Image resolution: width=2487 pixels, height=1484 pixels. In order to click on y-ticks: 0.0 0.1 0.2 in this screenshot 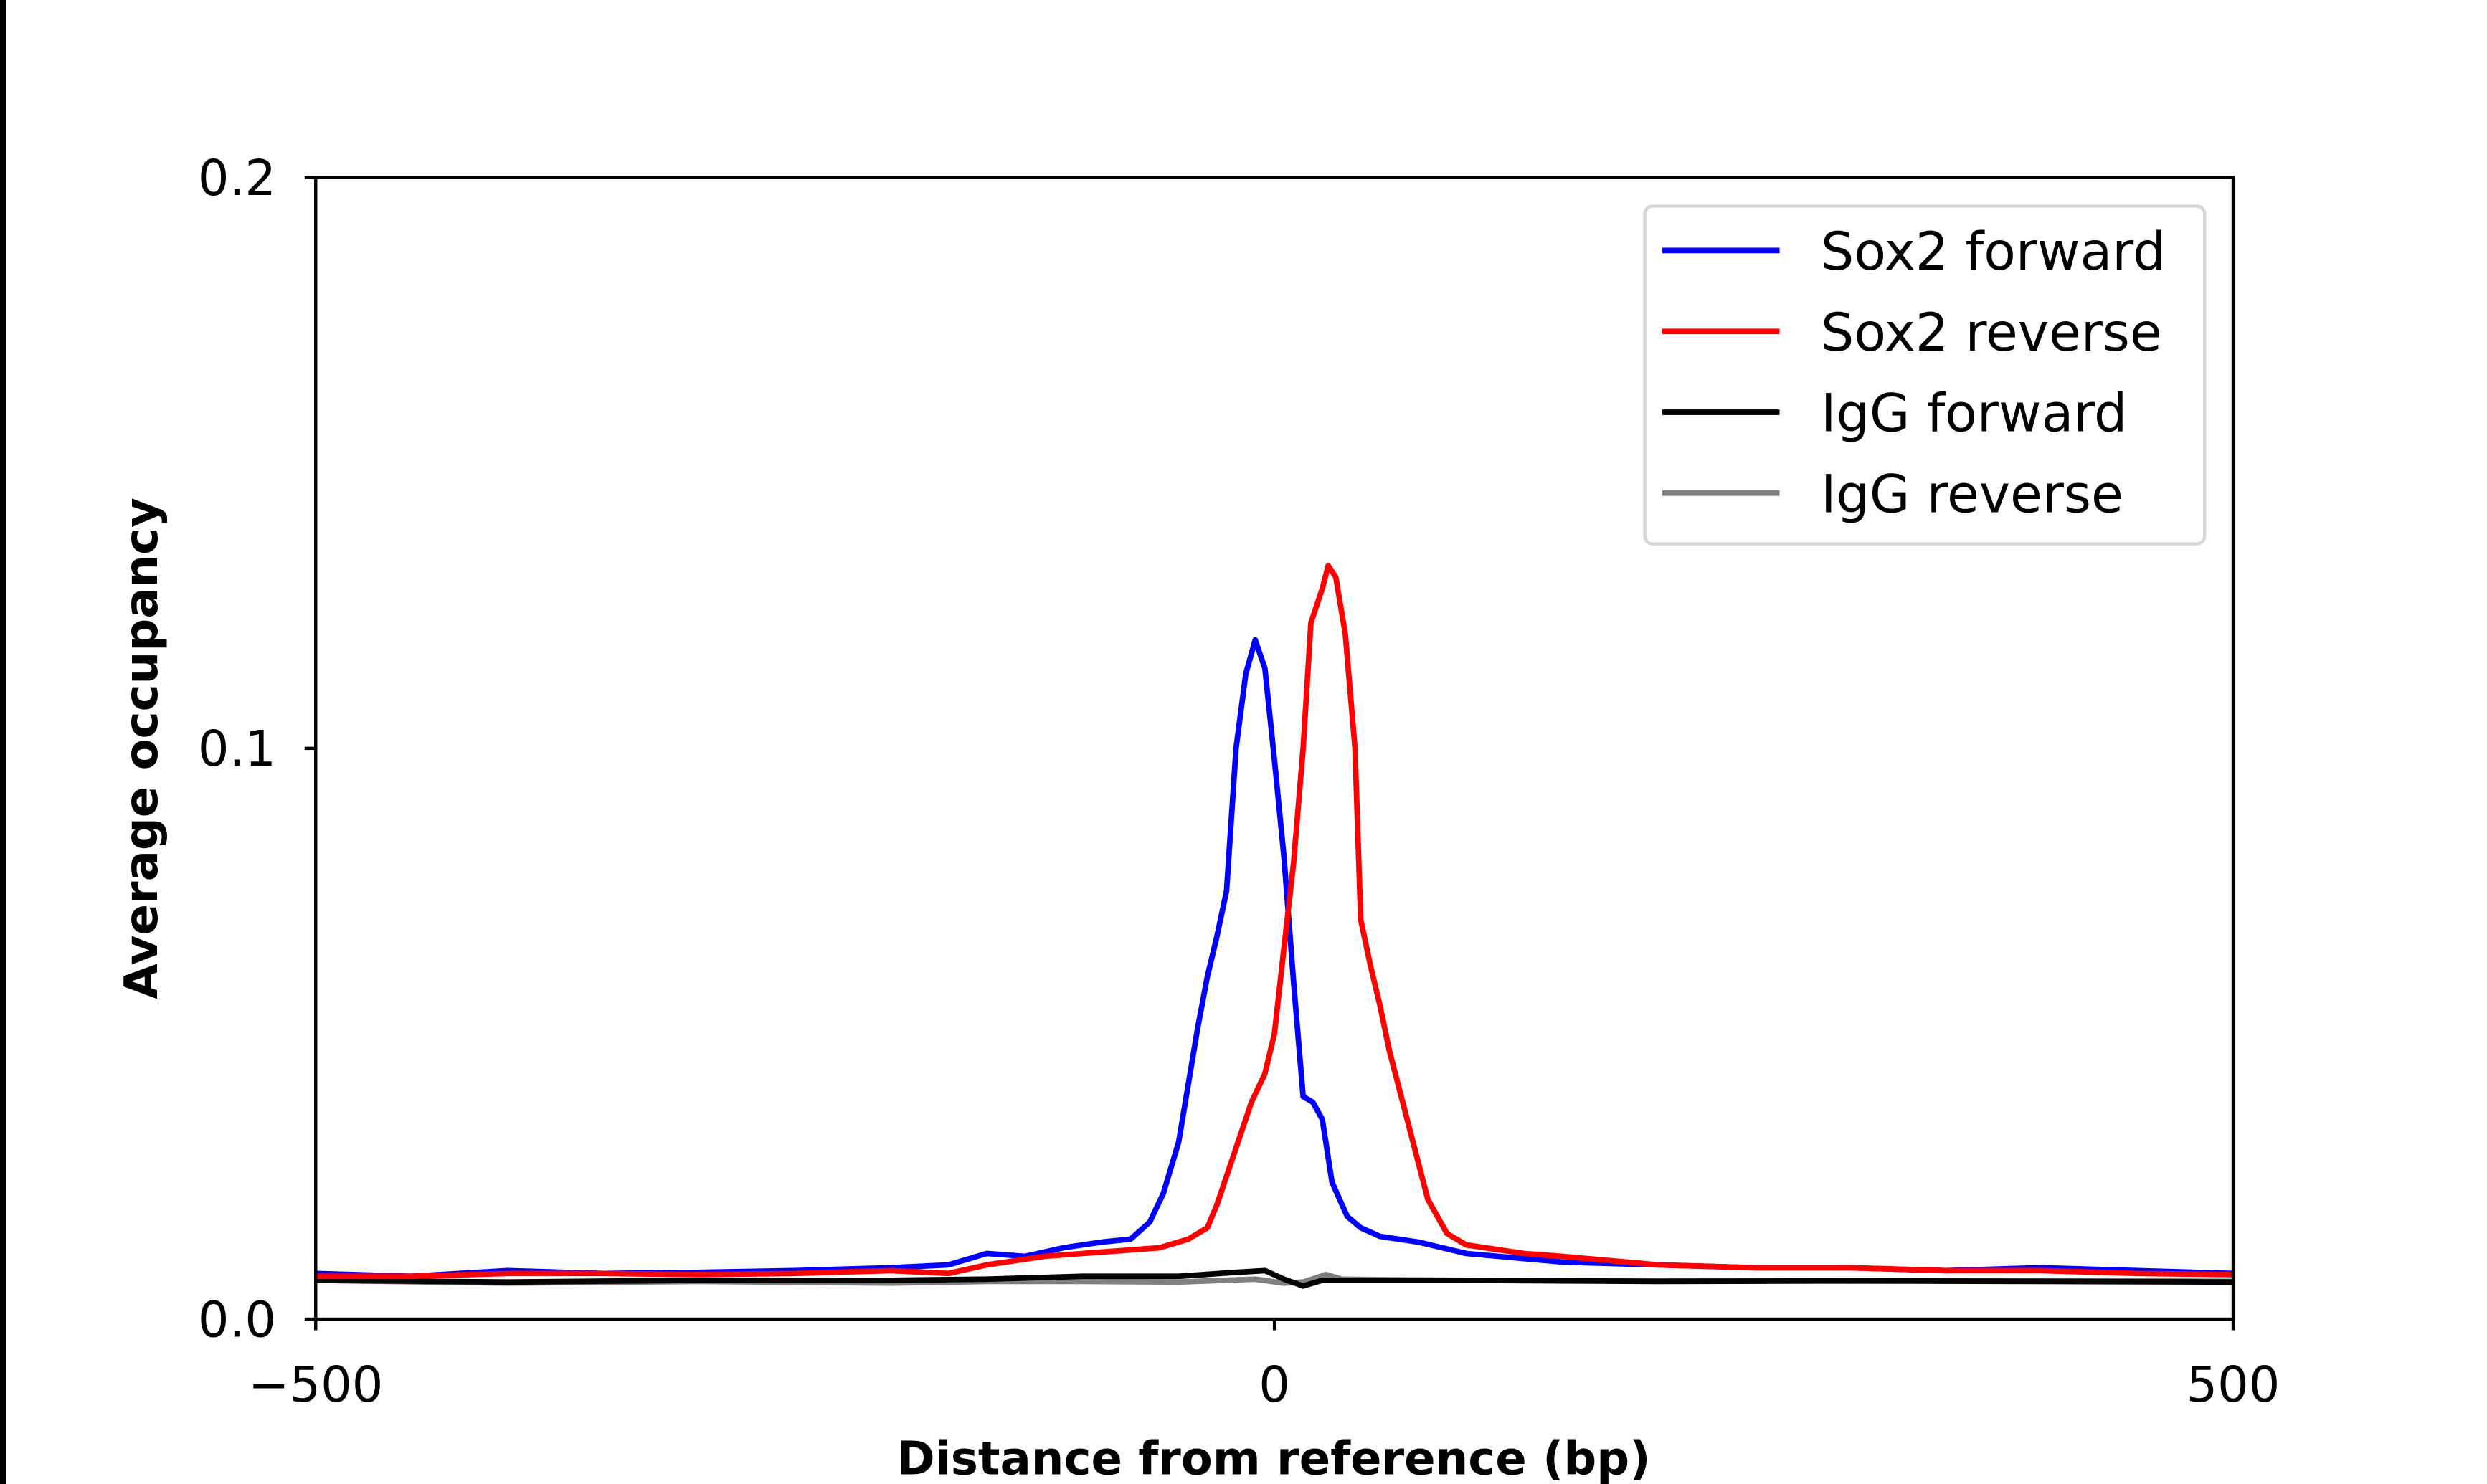, I will do `click(257, 750)`.